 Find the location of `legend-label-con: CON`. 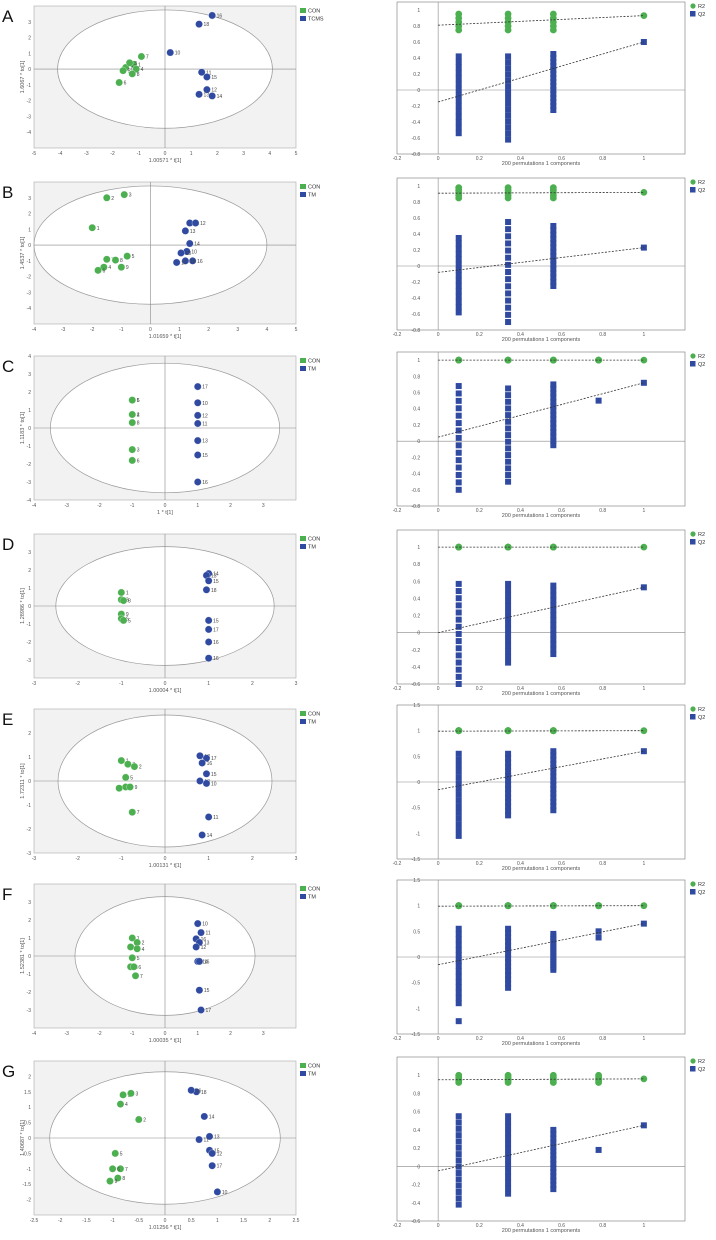

legend-label-con: CON is located at coordinates (314, 540).